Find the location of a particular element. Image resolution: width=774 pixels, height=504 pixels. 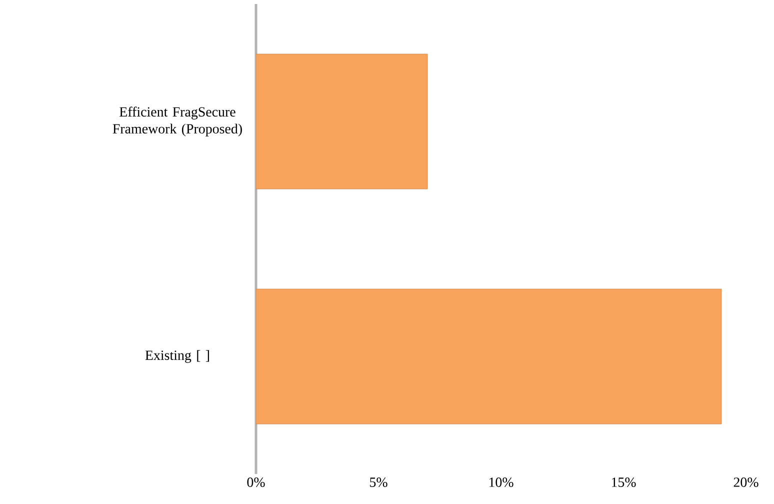

x-tick-label: 15% is located at coordinates (624, 482).